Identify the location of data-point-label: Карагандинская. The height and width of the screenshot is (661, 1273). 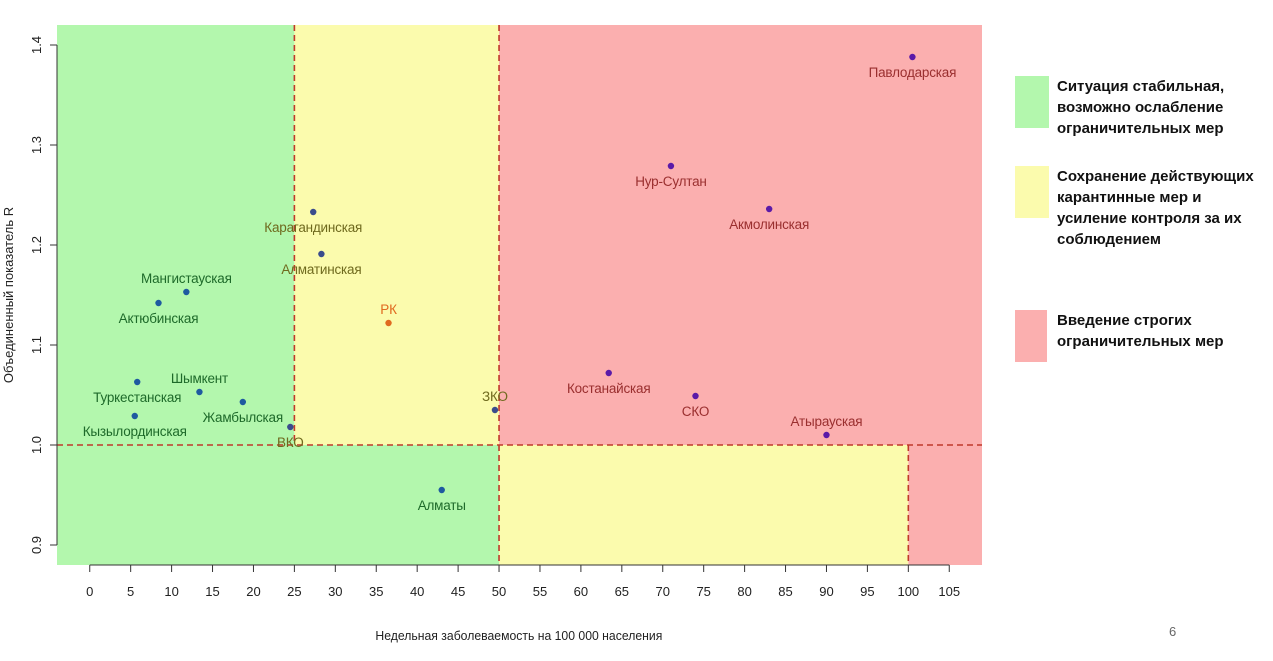
(313, 227).